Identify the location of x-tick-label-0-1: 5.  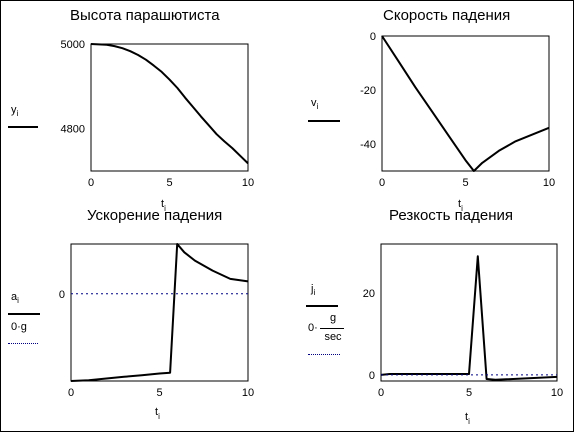
(169, 183).